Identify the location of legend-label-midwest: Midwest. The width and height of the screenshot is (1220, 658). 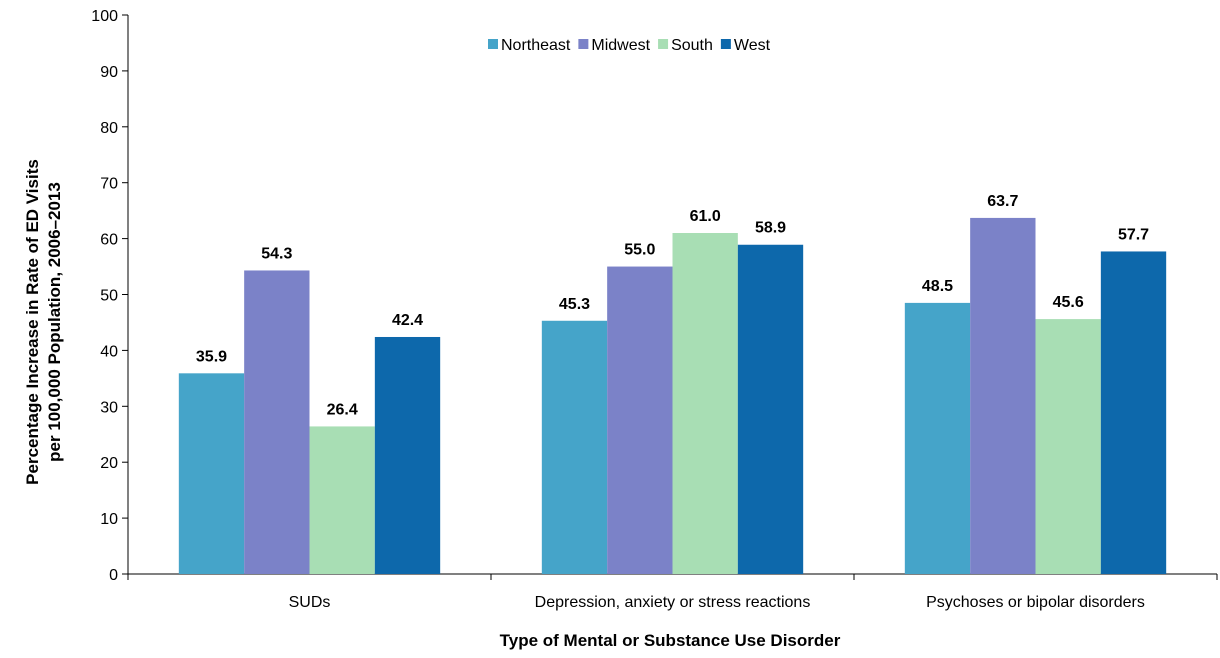
(620, 45).